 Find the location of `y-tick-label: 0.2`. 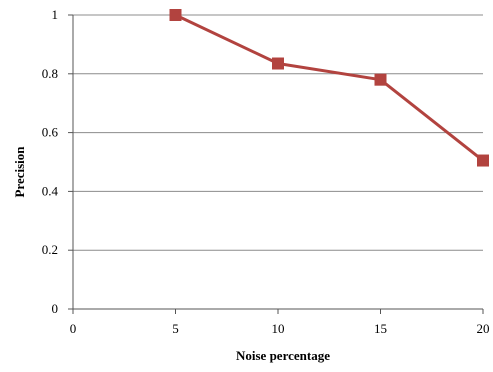

y-tick-label: 0.2 is located at coordinates (50, 249).